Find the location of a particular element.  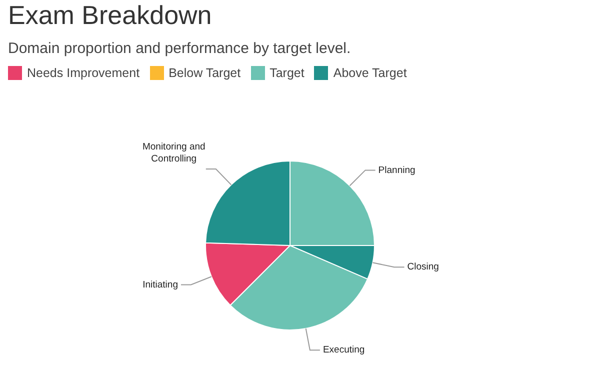

slice-label: Closing is located at coordinates (423, 267).